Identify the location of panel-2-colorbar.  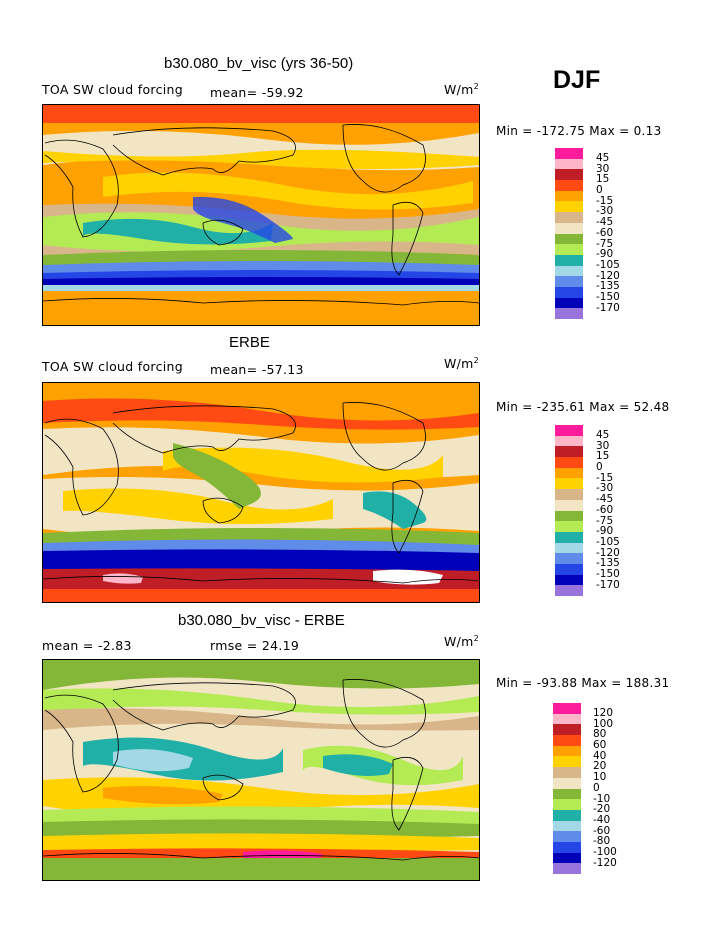
(569, 510).